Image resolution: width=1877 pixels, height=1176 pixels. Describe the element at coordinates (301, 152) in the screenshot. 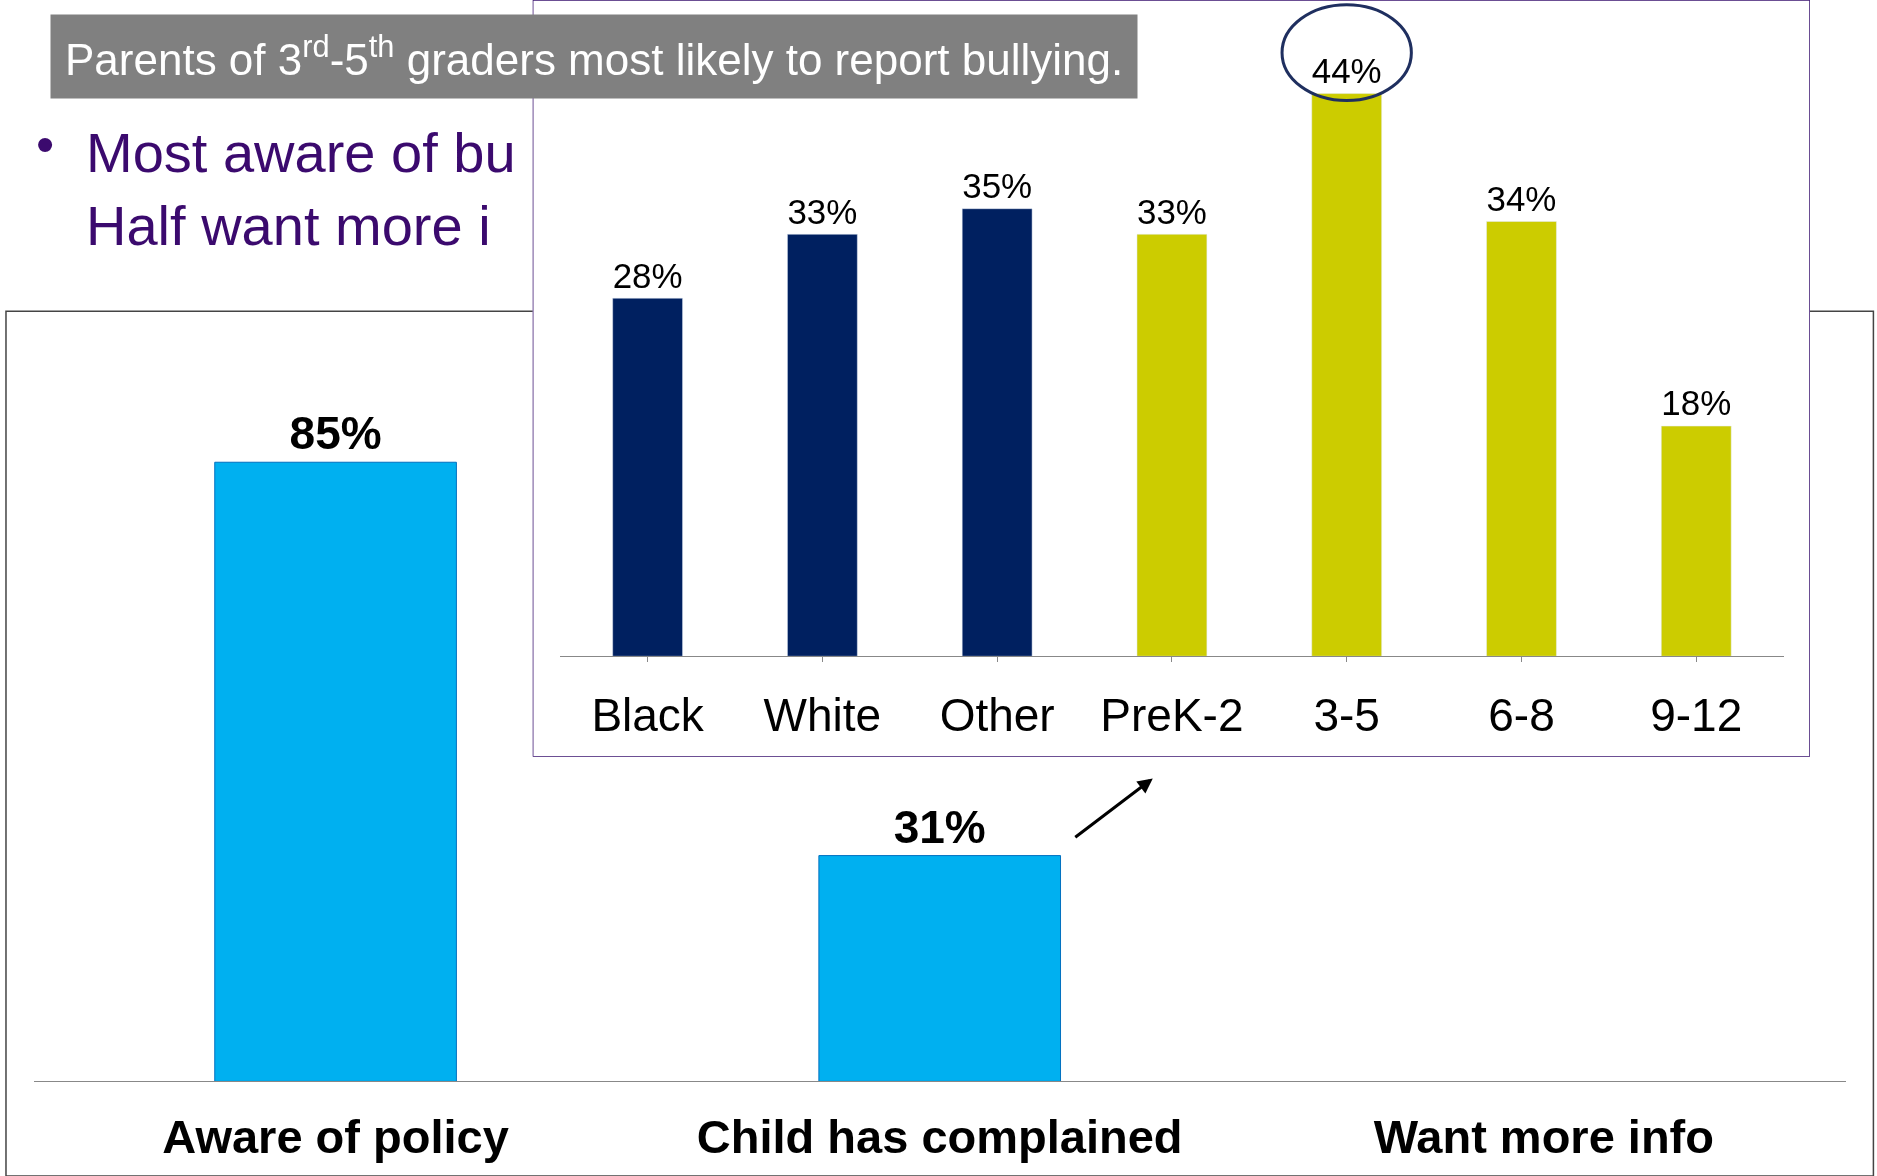

I see `text: Most aware of bu` at that location.